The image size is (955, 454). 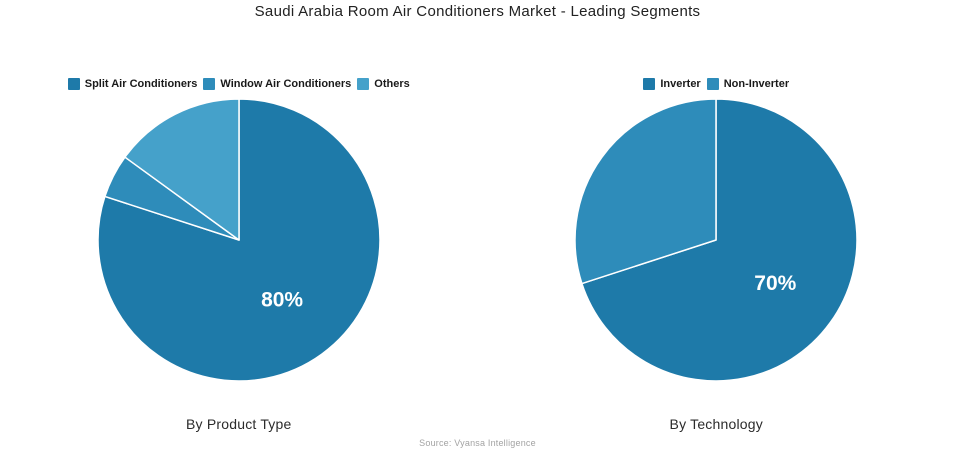 I want to click on legend-item-window-air-conditioners: Window Air Conditioners, so click(x=277, y=84).